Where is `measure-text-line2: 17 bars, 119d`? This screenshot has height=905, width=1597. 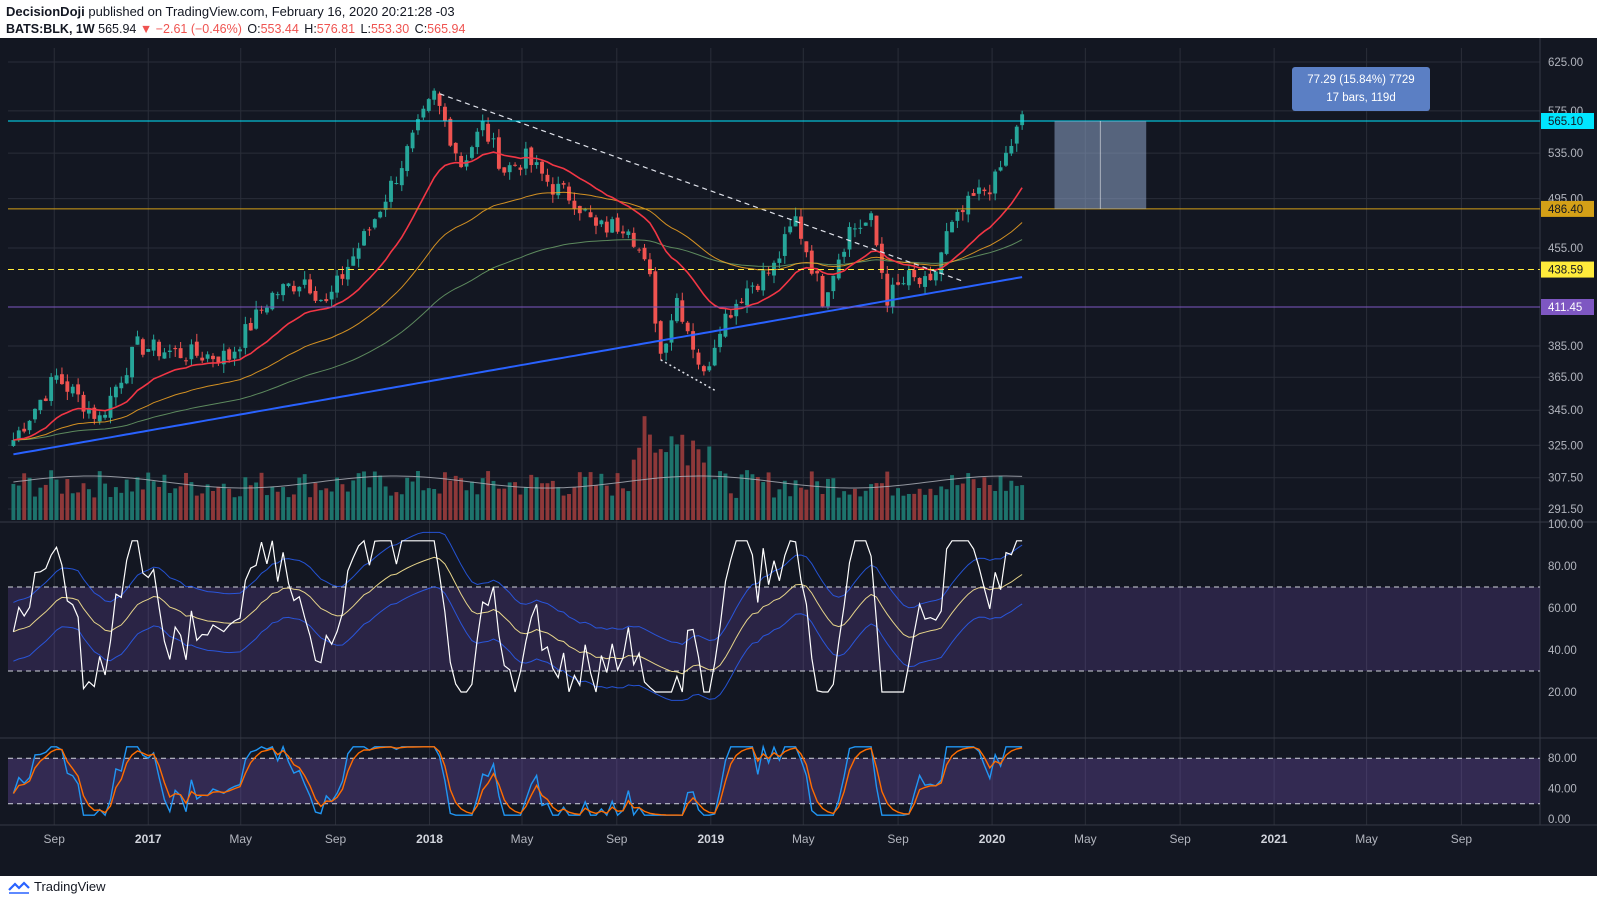
measure-text-line2: 17 bars, 119d is located at coordinates (1360, 98).